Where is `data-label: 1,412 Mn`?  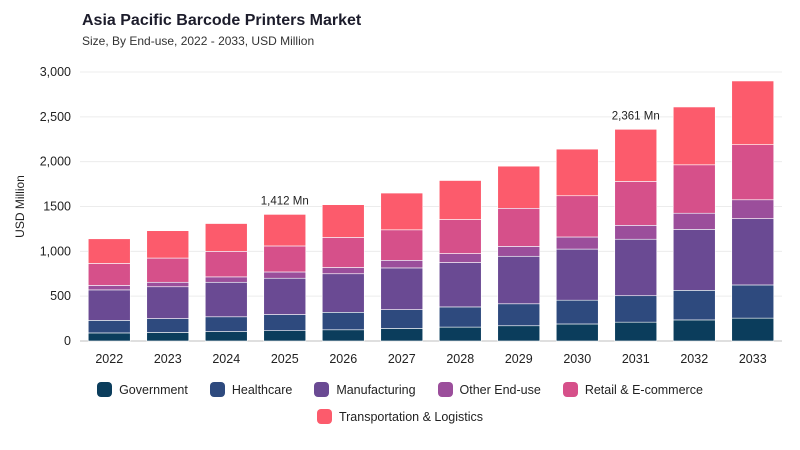 data-label: 1,412 Mn is located at coordinates (285, 201).